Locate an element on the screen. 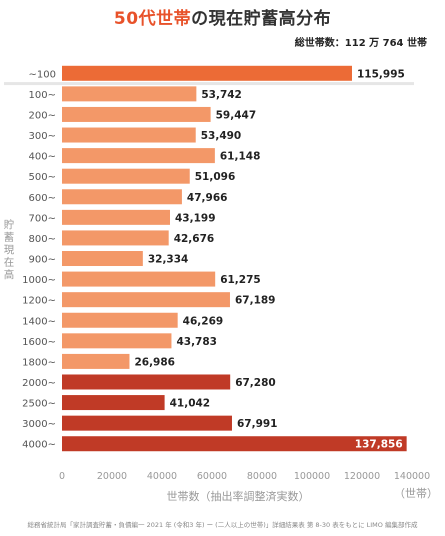  category-label-1: 100~ is located at coordinates (42, 95).